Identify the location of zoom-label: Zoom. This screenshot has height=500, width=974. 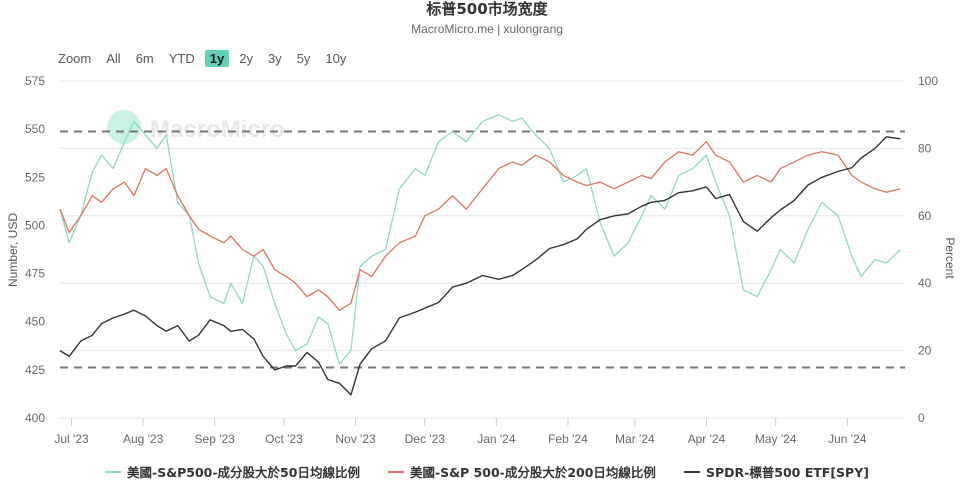
(75, 58).